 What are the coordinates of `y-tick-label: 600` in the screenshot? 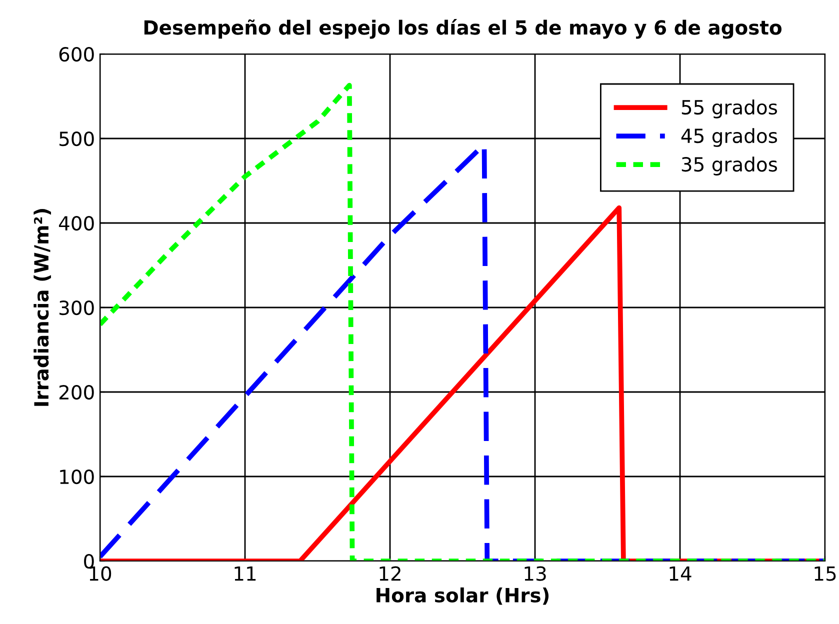 It's located at (76, 54).